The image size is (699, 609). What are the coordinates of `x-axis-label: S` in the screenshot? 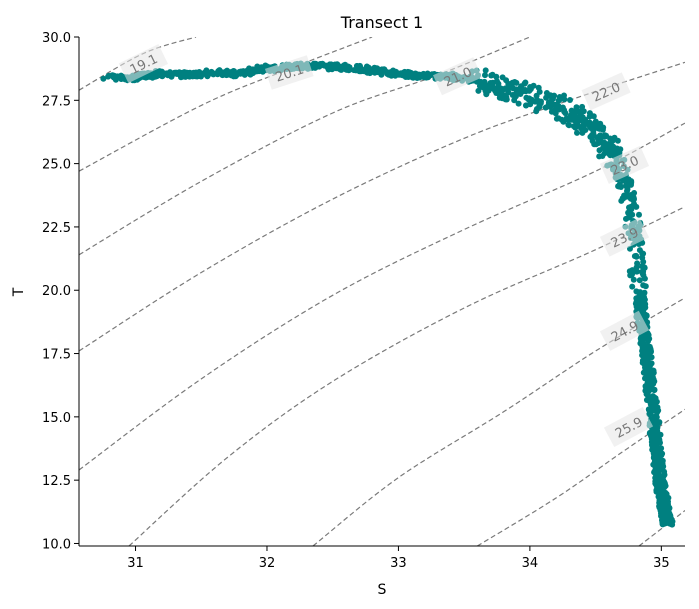 It's located at (382, 590).